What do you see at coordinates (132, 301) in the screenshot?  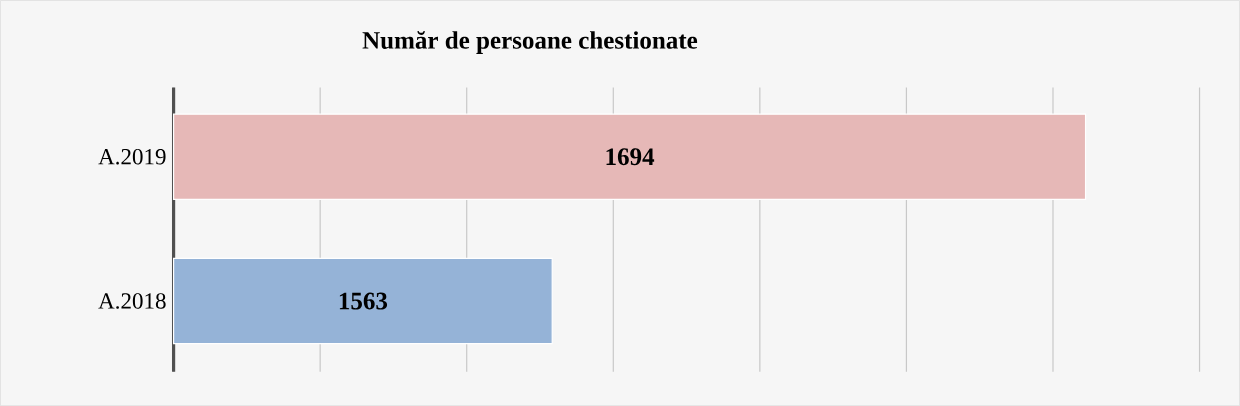 I see `y-tick-label: A.2018` at bounding box center [132, 301].